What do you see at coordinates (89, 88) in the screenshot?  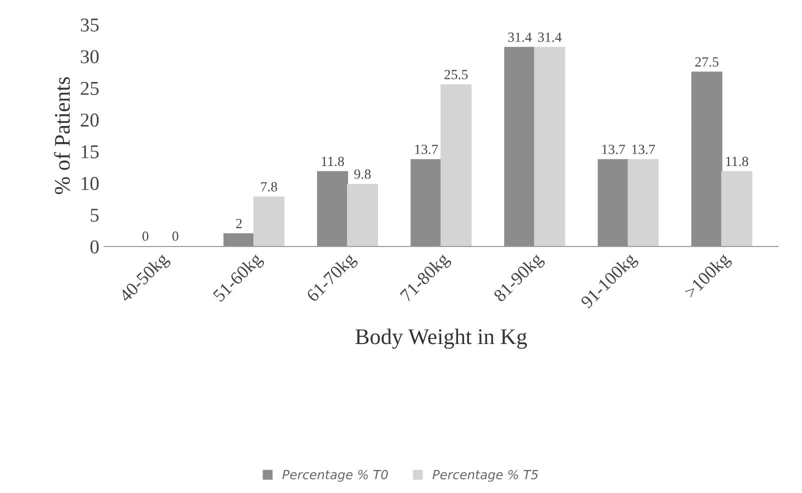 I see `y-tick-label: 25` at bounding box center [89, 88].